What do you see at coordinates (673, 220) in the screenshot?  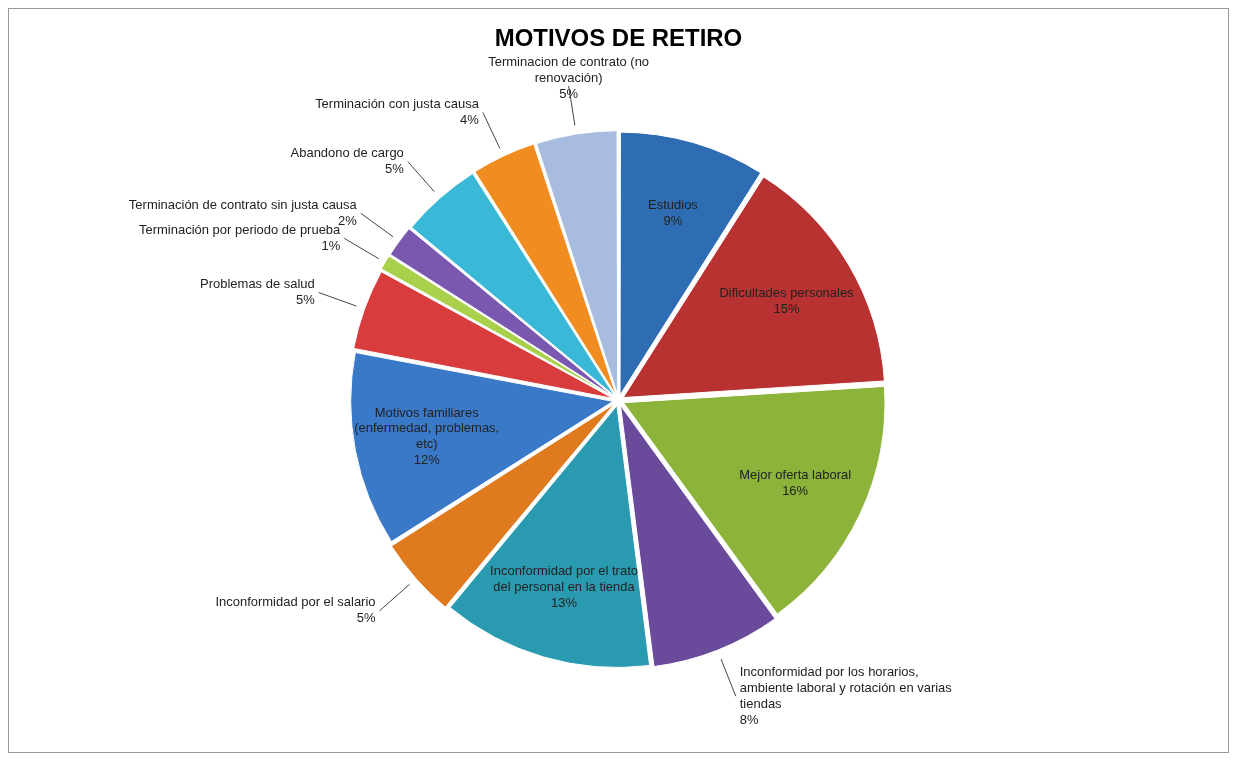 I see `data-label: 9%` at bounding box center [673, 220].